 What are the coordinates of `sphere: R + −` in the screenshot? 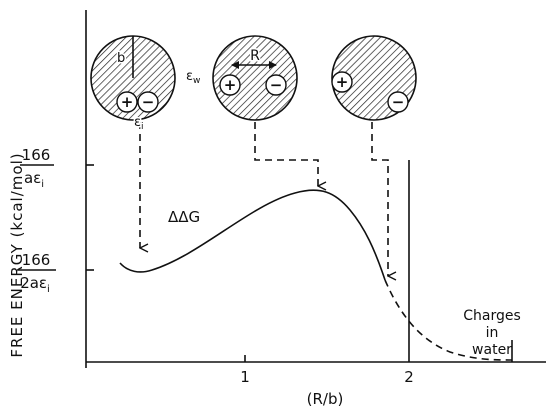 It's located at (255, 78).